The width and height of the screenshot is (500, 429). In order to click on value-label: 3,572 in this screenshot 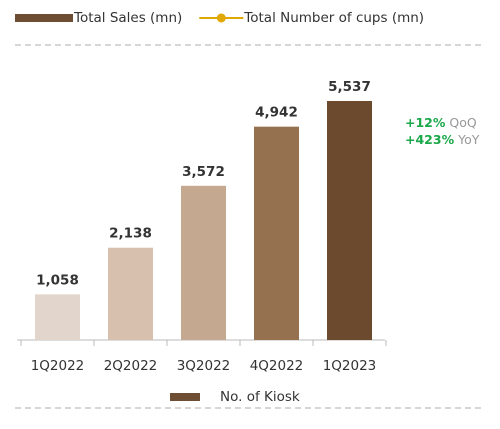, I will do `click(203, 172)`.